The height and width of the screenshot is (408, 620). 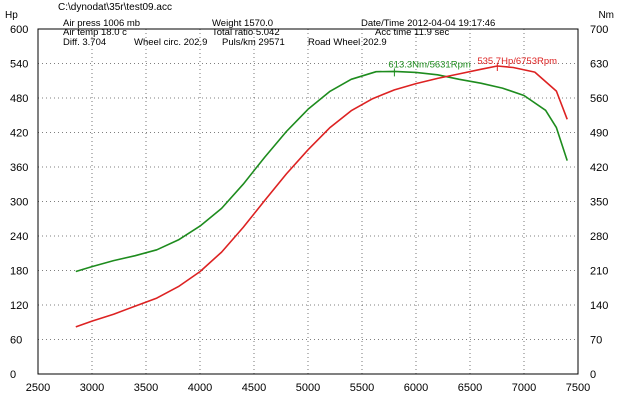 I want to click on x-tick-label: 5000, so click(x=308, y=388).